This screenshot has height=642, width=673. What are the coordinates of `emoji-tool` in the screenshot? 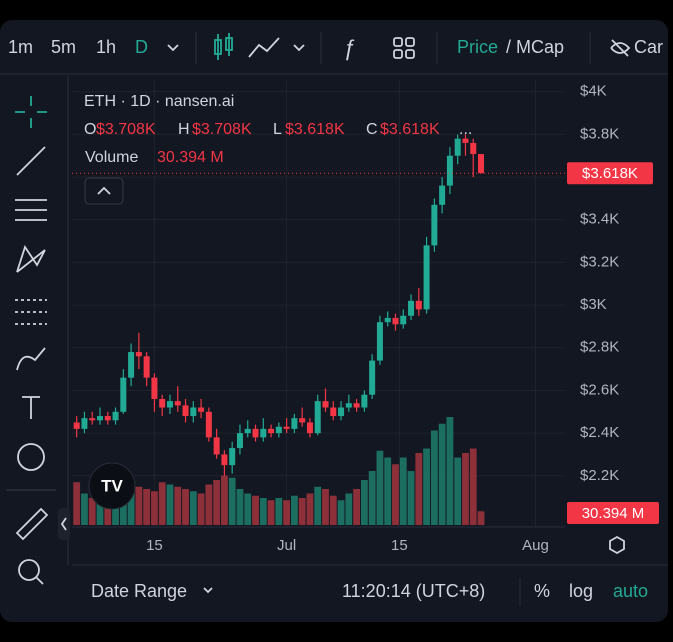 It's located at (31, 457).